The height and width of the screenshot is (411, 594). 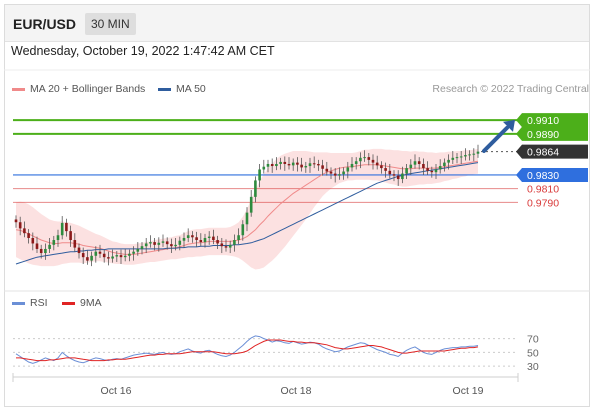 What do you see at coordinates (116, 391) in the screenshot?
I see `x-tick-label: Oct 16` at bounding box center [116, 391].